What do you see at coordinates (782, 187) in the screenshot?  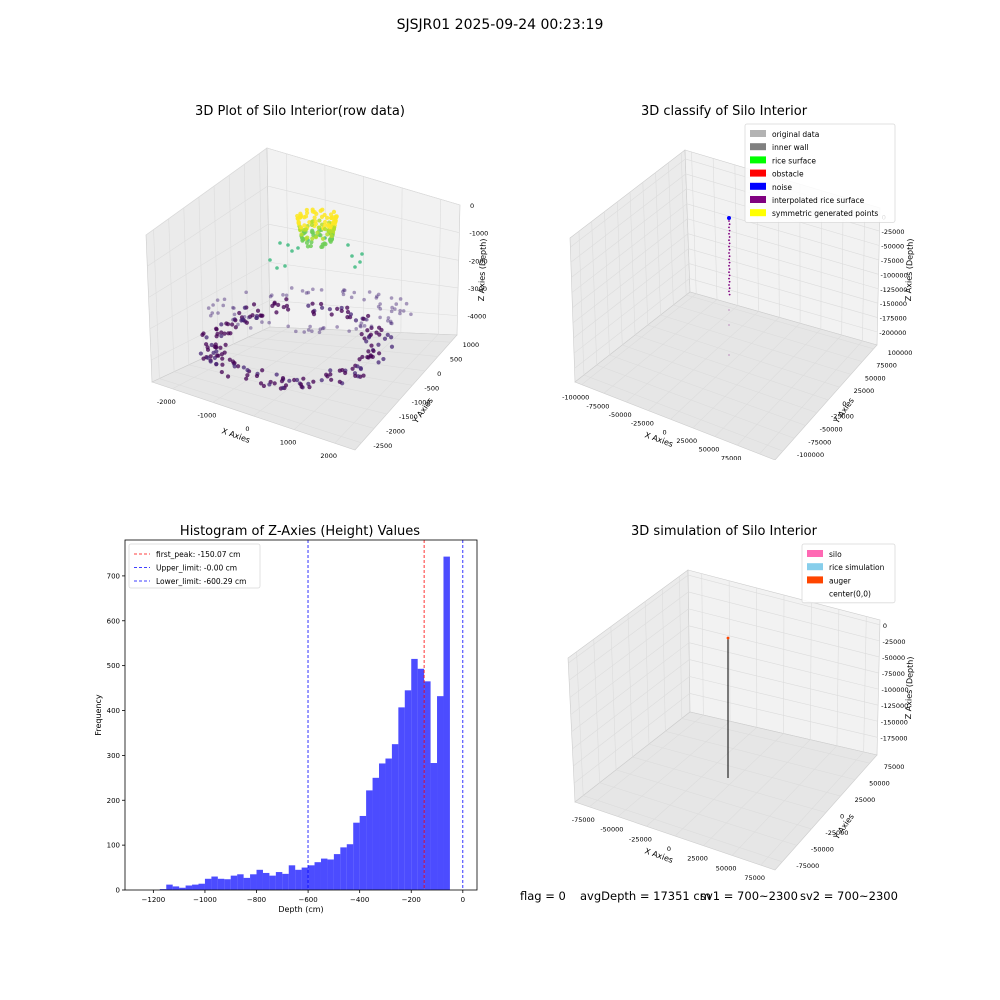 I see `panel2-legend-label: noise` at bounding box center [782, 187].